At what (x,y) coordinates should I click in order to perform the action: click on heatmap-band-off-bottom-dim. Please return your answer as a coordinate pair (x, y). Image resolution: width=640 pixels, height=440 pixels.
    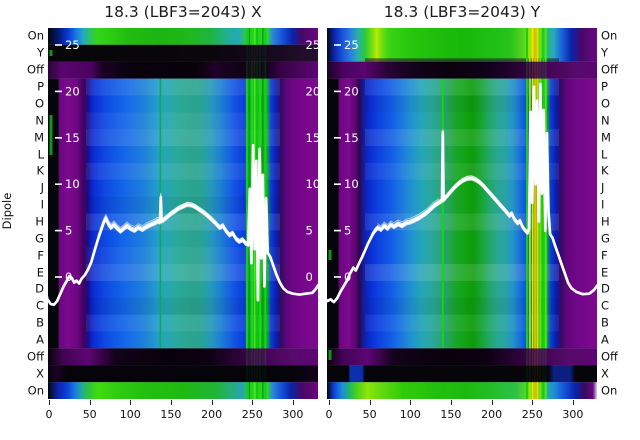
    Looking at the image, I should click on (462, 357).